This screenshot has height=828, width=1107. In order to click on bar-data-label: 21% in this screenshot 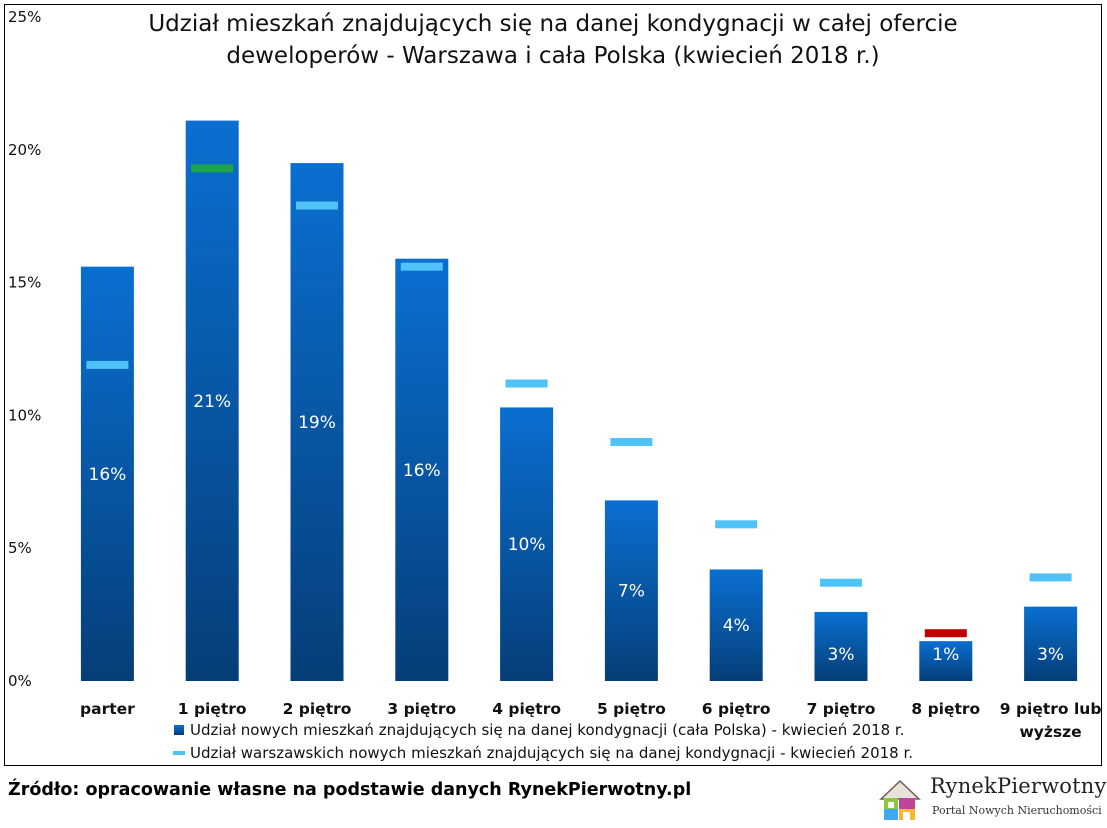, I will do `click(212, 402)`.